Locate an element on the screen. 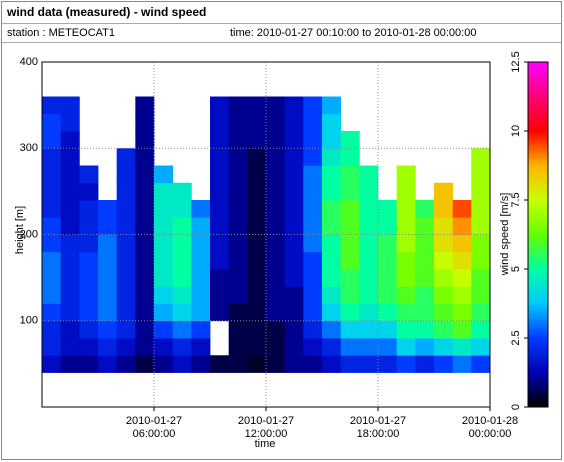 The image size is (564, 462). y-tick-label: 400 is located at coordinates (29, 62).